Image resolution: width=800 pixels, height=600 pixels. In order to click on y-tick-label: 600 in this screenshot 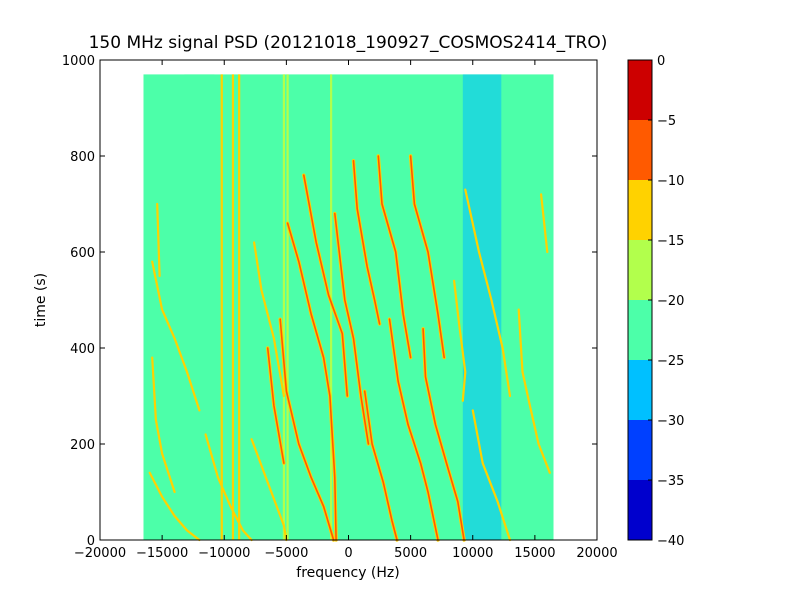, I will do `click(82, 253)`.